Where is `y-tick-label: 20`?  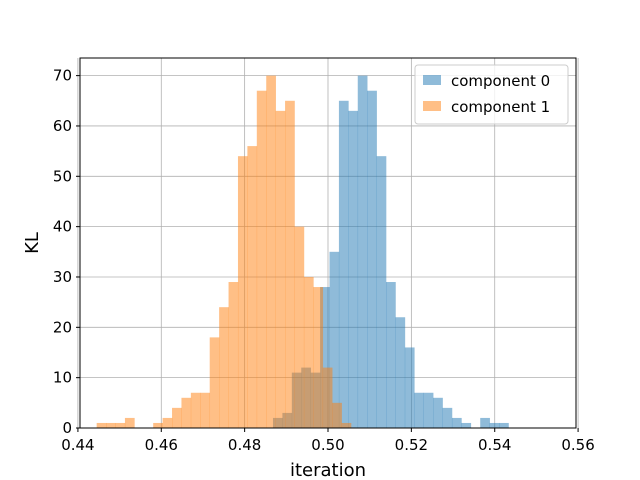 y-tick-label: 20 is located at coordinates (62, 327).